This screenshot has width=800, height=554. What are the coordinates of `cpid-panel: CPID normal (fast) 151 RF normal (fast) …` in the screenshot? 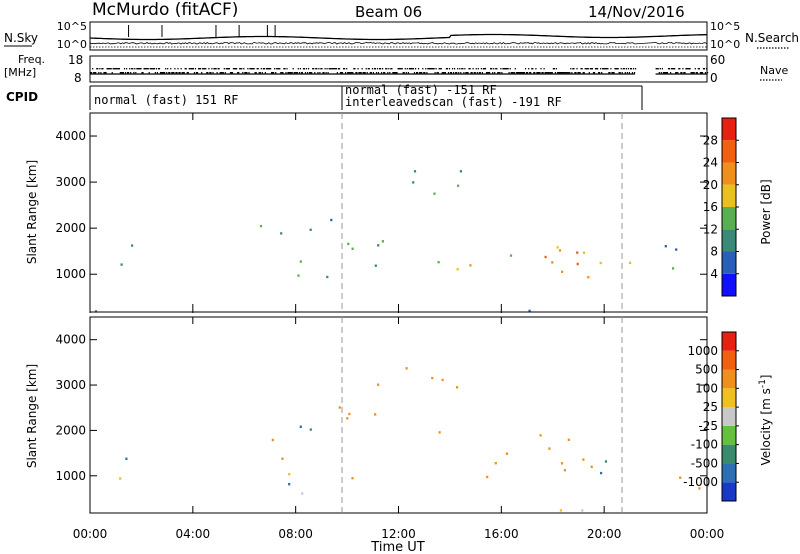 It's located at (324, 96).